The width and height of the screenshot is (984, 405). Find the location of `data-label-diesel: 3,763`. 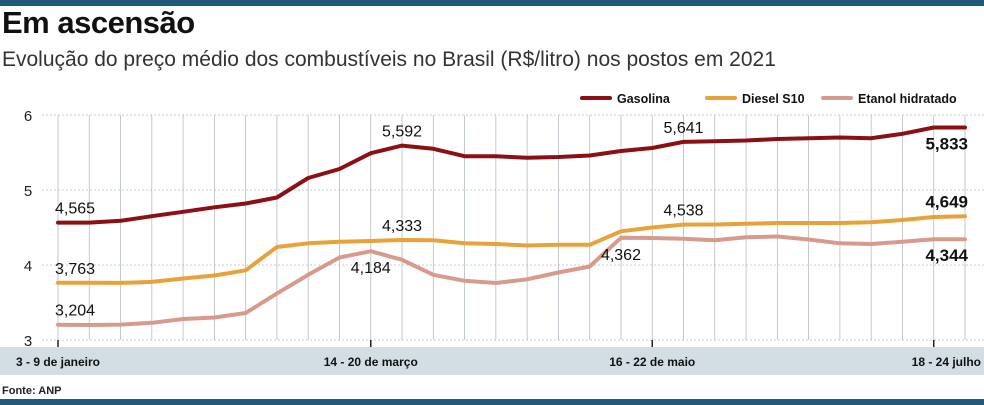

data-label-diesel: 3,763 is located at coordinates (75, 269).